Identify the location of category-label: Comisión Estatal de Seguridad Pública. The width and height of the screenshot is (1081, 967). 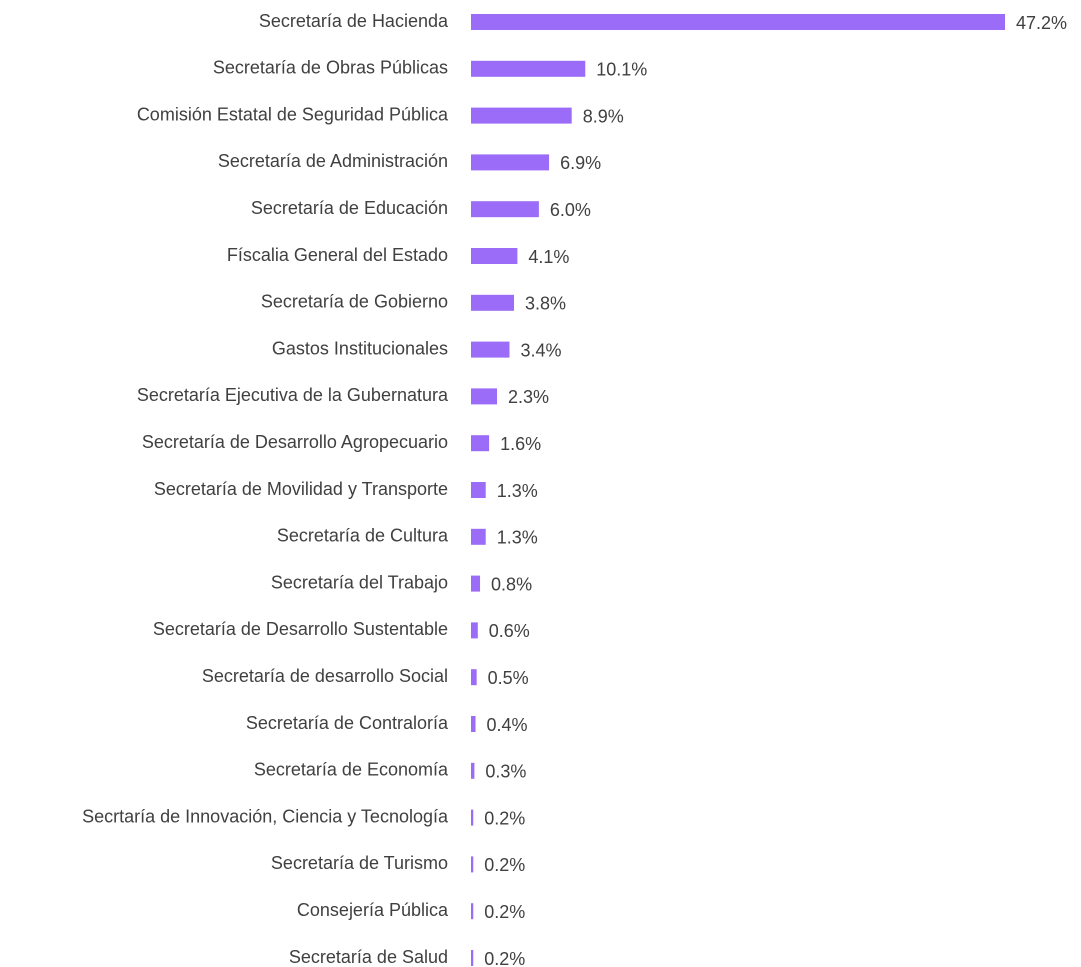
(293, 114).